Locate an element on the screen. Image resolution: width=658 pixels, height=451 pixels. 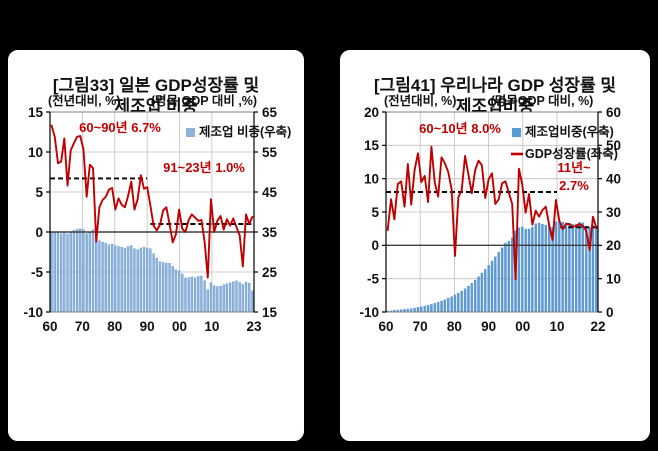
y2-axis-tick-label: 15 is located at coordinates (270, 312).